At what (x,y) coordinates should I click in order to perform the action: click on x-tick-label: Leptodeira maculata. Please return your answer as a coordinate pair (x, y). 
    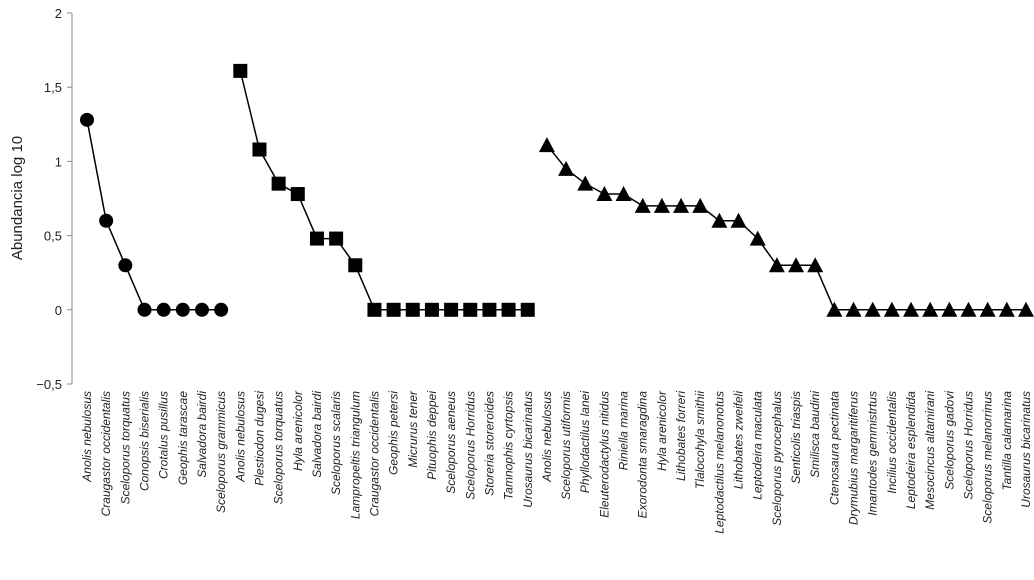
    Looking at the image, I should click on (758, 445).